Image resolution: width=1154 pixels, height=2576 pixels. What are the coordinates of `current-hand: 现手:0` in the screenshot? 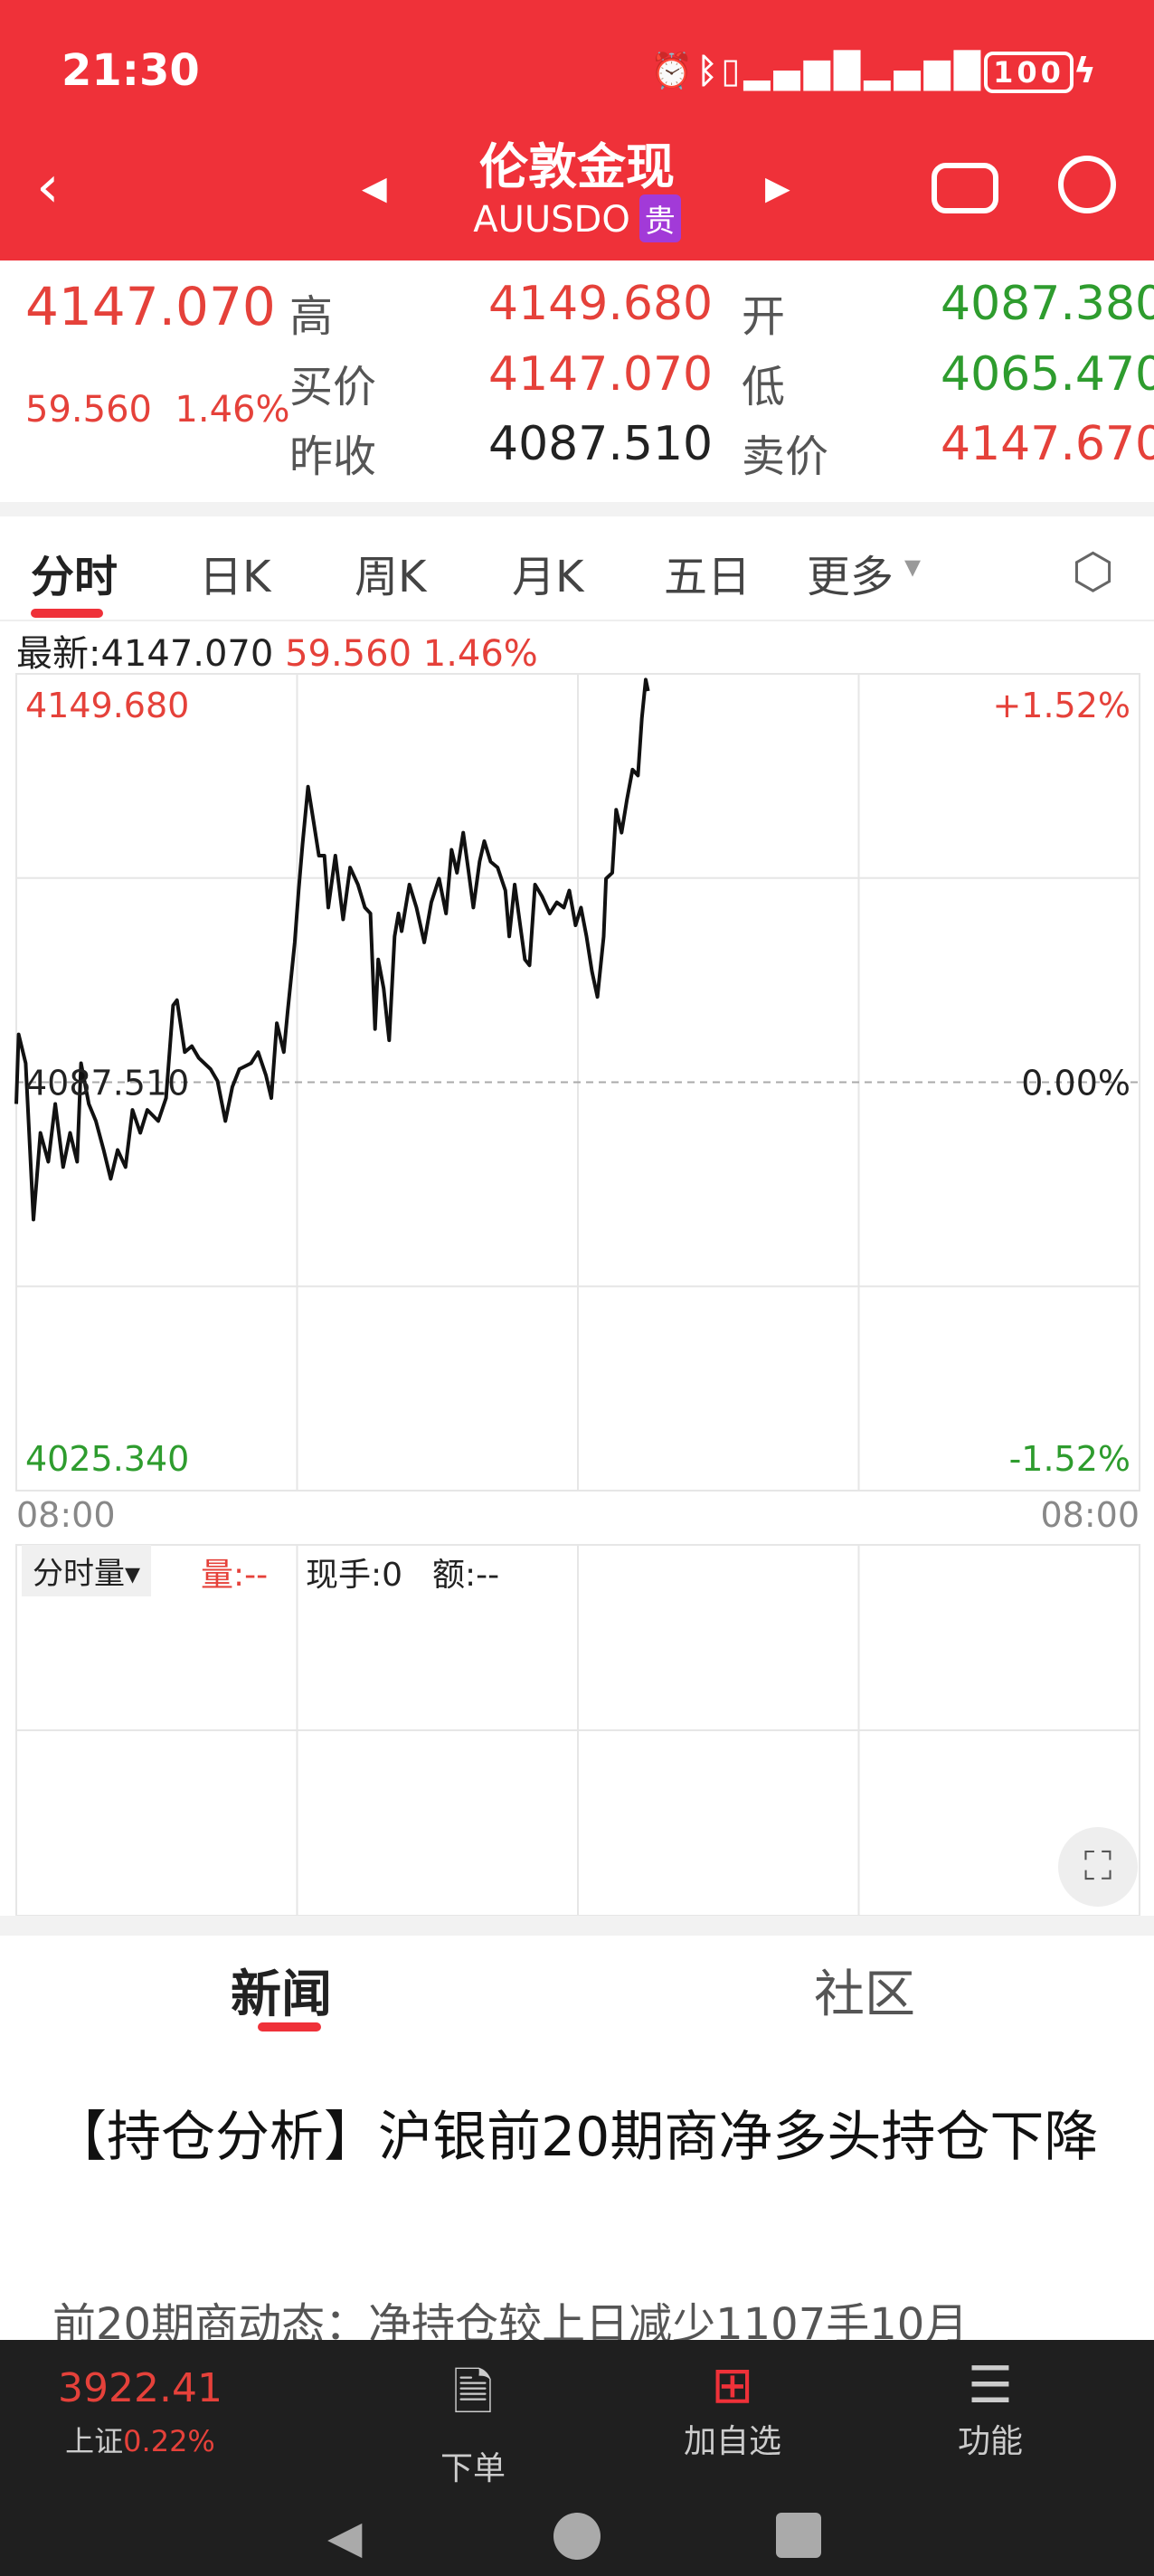 It's located at (354, 1575).